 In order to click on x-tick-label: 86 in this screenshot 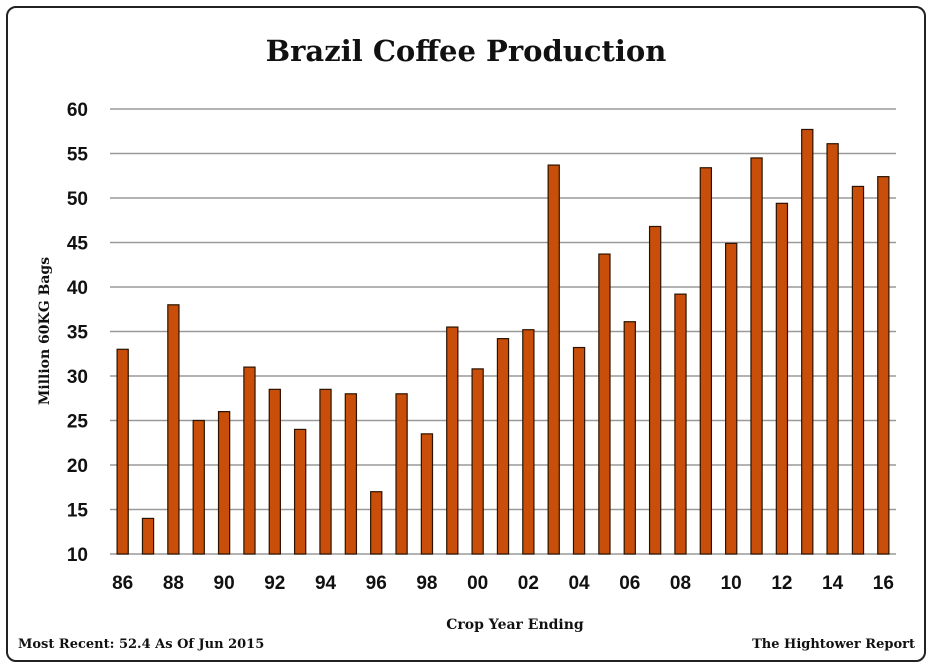, I will do `click(122, 583)`.